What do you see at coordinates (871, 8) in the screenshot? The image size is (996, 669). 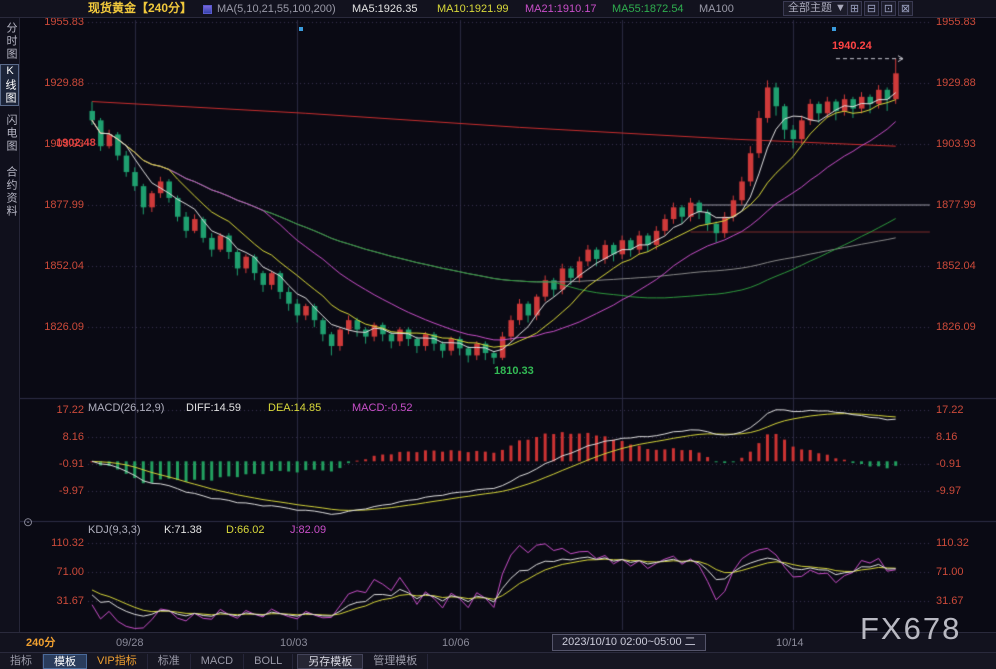 I see `layout-split-icon: ⊟` at bounding box center [871, 8].